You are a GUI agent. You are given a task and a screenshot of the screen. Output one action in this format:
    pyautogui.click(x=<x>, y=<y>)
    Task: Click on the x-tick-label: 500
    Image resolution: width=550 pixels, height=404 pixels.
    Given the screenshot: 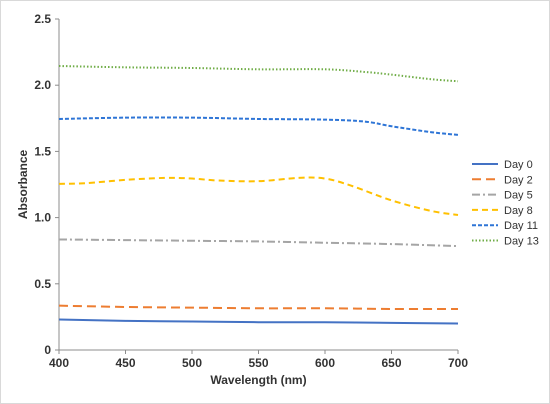 What is the action you would take?
    pyautogui.click(x=192, y=363)
    